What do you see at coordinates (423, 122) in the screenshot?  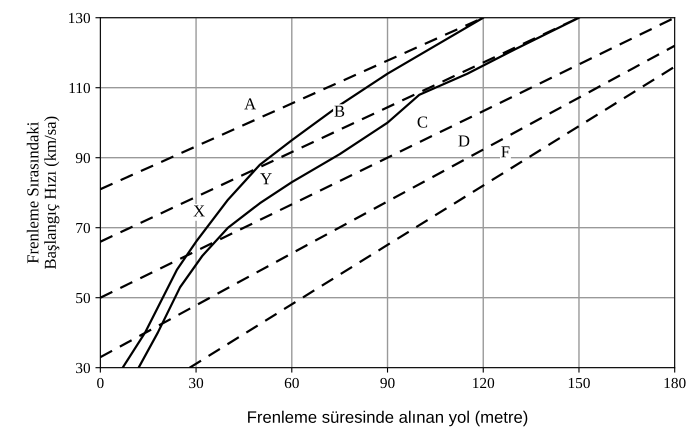 I see `annotation: C` at bounding box center [423, 122].